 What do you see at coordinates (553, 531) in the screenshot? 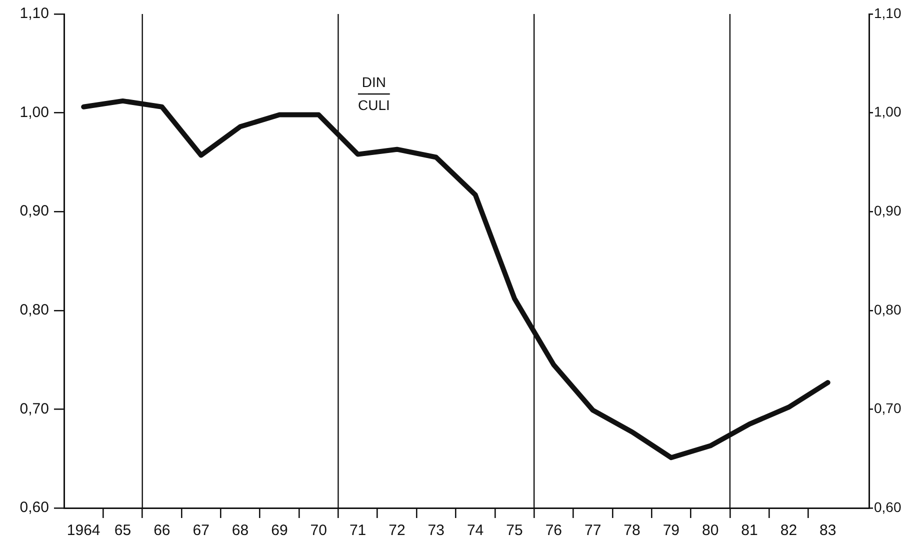
I see `x-tick-label: 76` at bounding box center [553, 531].